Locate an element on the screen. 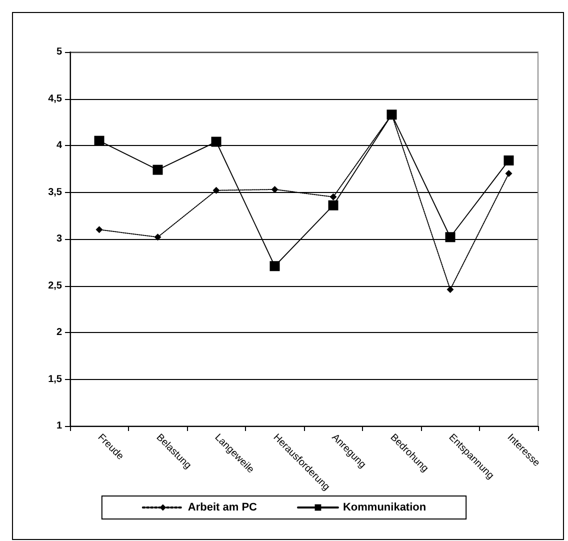 This screenshot has height=541, width=568. y-tick-label: 3,5 is located at coordinates (55, 192).